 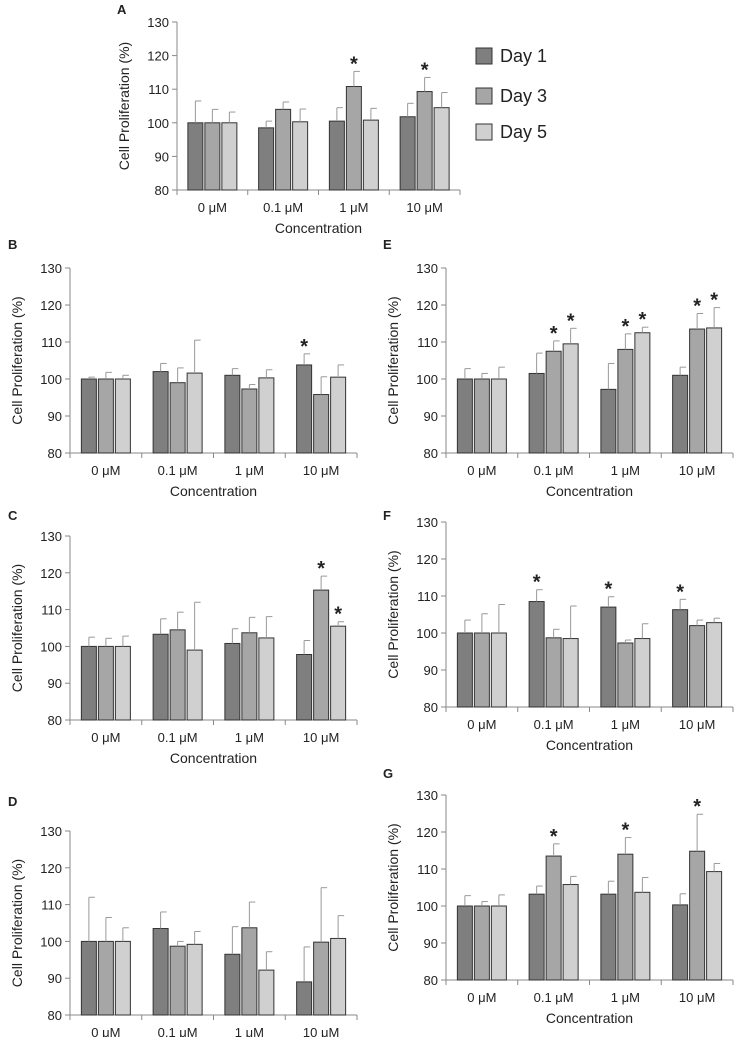 What do you see at coordinates (122, 9) in the screenshot?
I see `panel-label-a: A` at bounding box center [122, 9].